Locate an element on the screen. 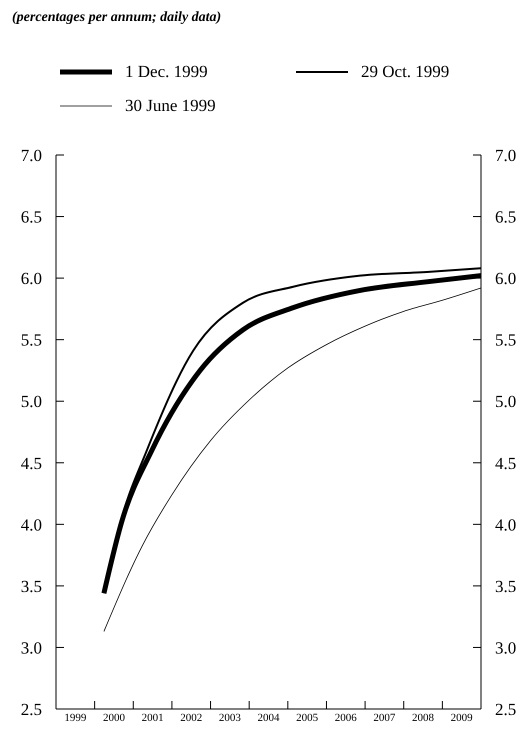  legend-label: 1 Dec. 1999 is located at coordinates (166, 72).